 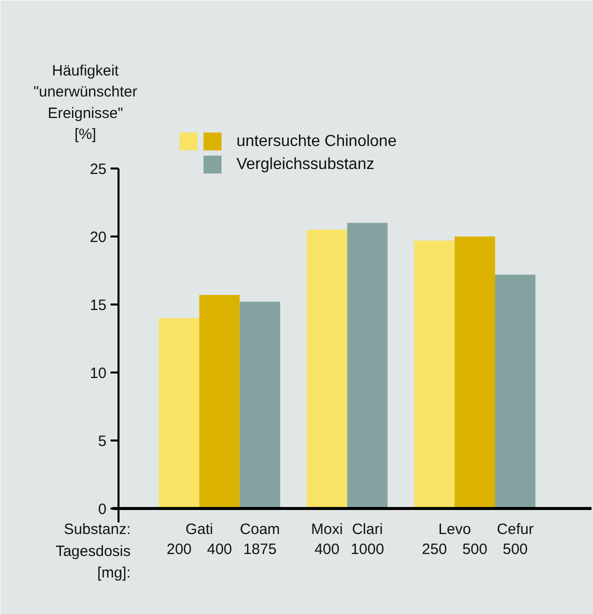 I want to click on x-tick-label: 1875, so click(x=260, y=549).